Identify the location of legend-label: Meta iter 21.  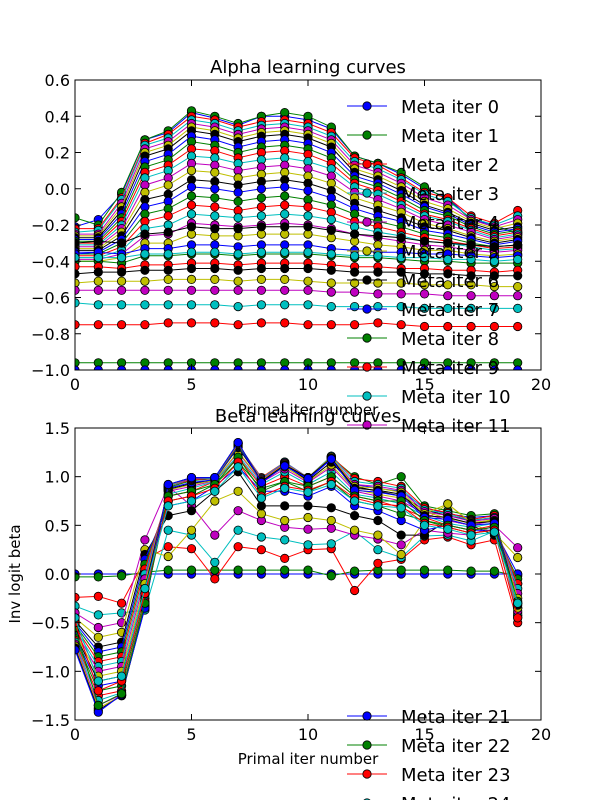
(456, 717).